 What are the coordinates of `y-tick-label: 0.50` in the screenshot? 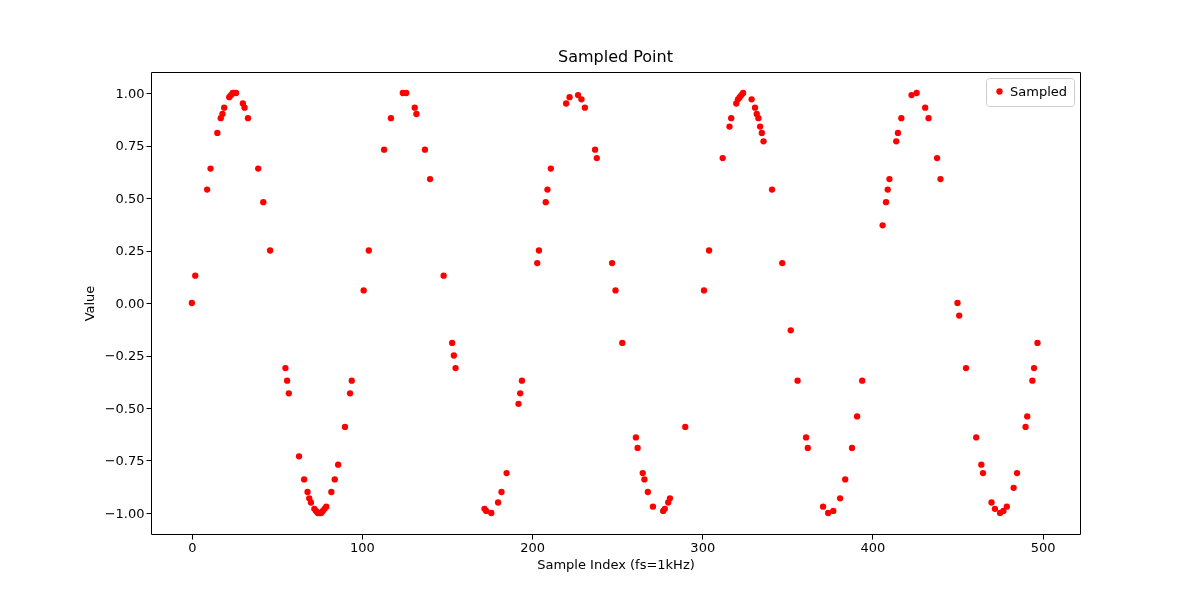 It's located at (130, 198).